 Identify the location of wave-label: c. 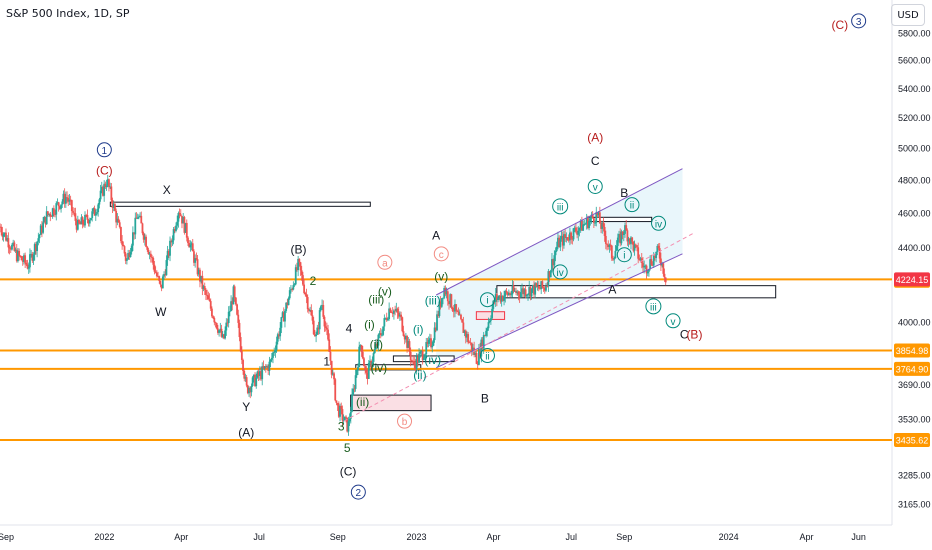
(441, 255).